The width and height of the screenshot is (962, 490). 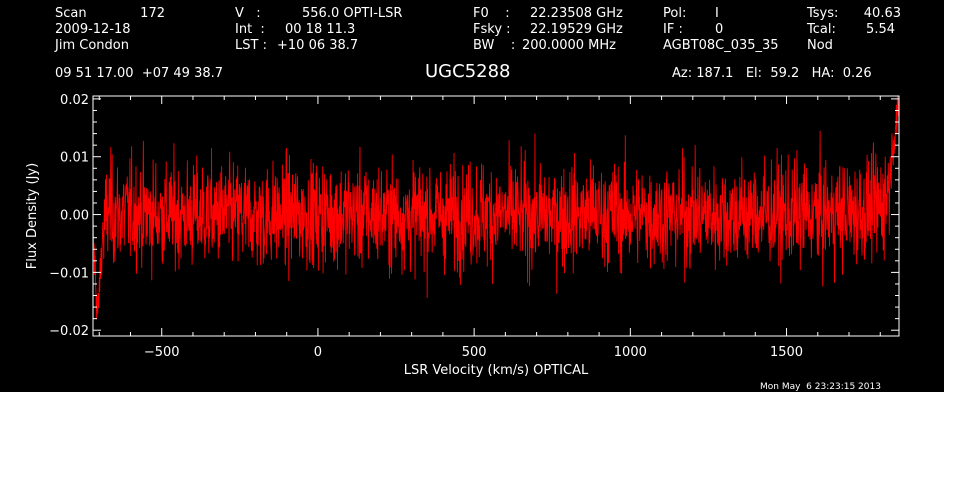 What do you see at coordinates (820, 387) in the screenshot?
I see `plot-timestamp: Mon May 6 23:23:15 2013` at bounding box center [820, 387].